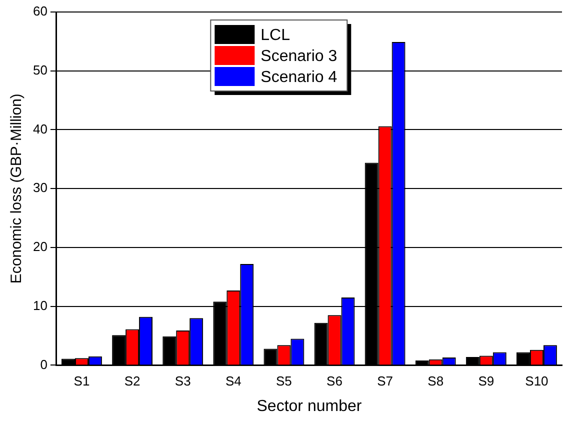  What do you see at coordinates (233, 381) in the screenshot?
I see `x-tick-label: S4` at bounding box center [233, 381].